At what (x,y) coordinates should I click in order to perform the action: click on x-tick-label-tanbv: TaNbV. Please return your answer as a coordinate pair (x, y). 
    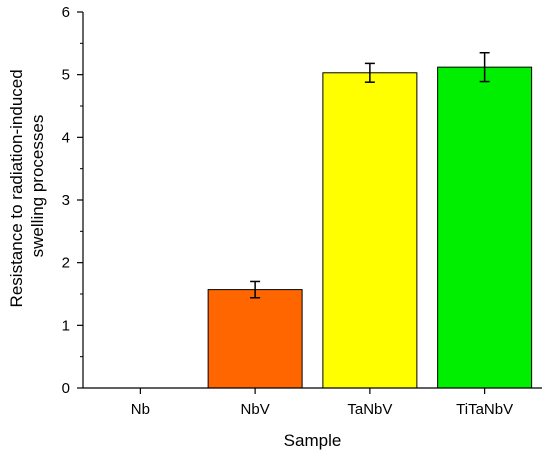
    Looking at the image, I should click on (369, 409).